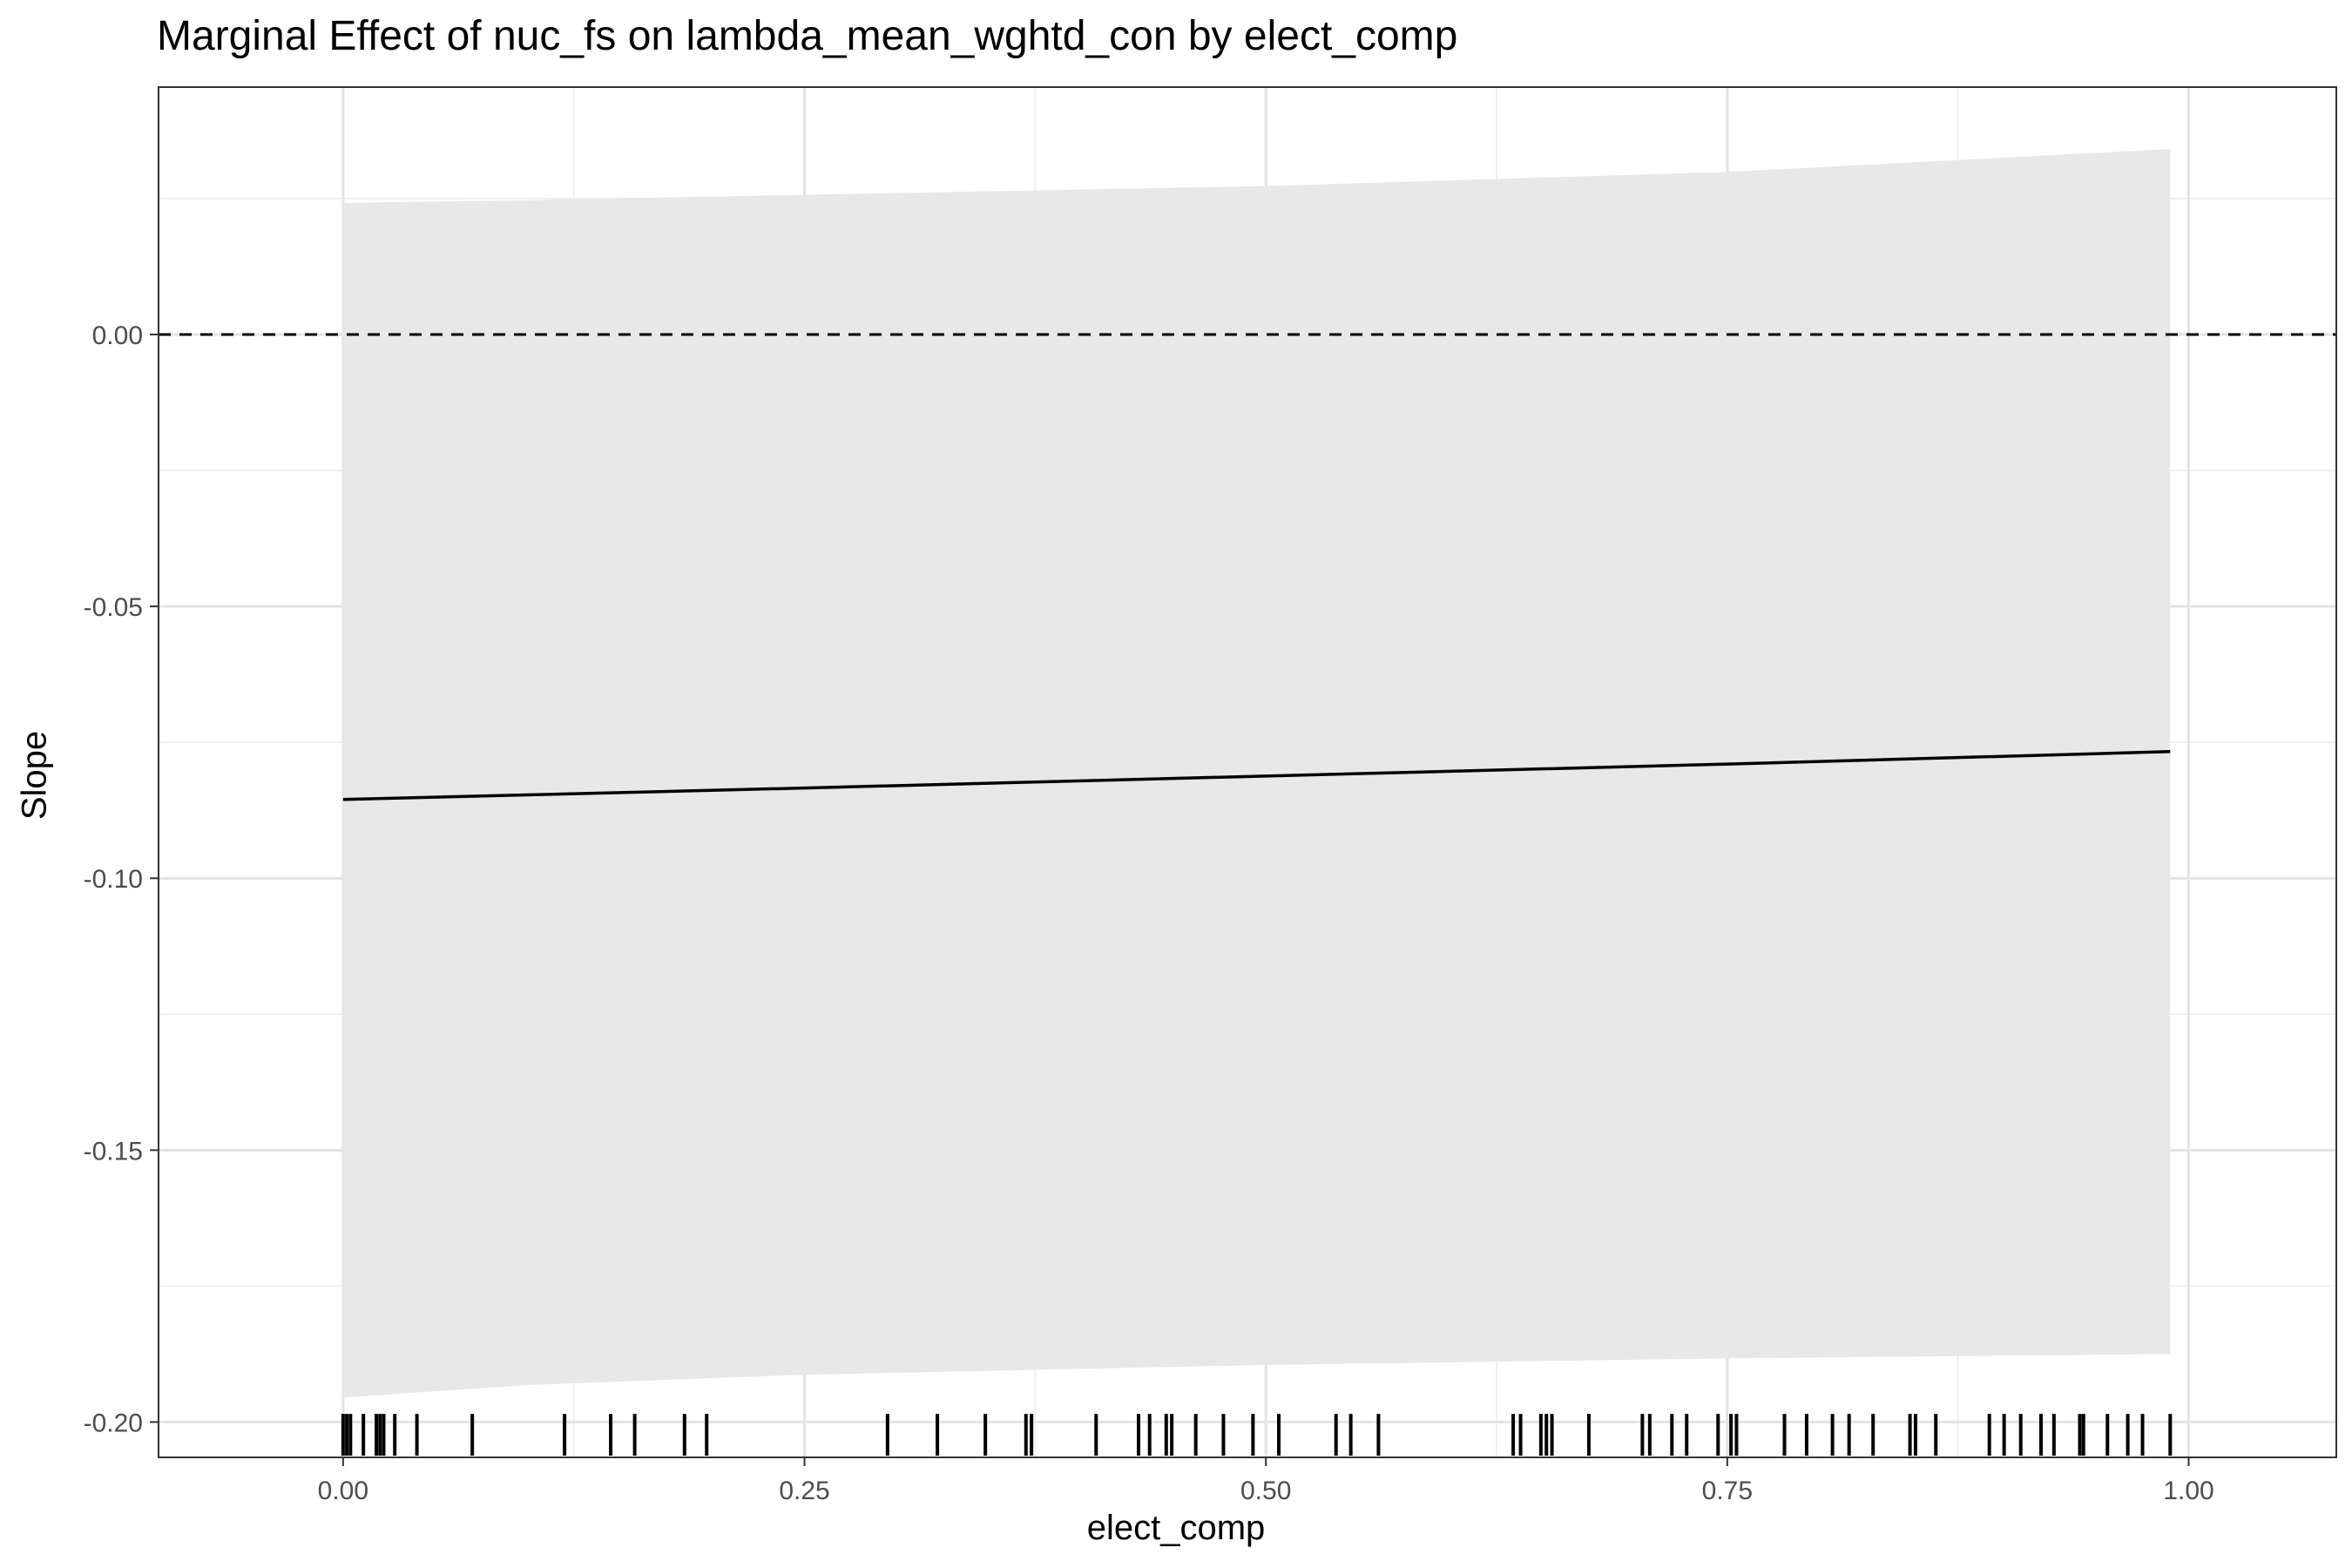 This screenshot has width=2352, height=1568. Describe the element at coordinates (1727, 1491) in the screenshot. I see `x-tick-label: 0.75` at that location.